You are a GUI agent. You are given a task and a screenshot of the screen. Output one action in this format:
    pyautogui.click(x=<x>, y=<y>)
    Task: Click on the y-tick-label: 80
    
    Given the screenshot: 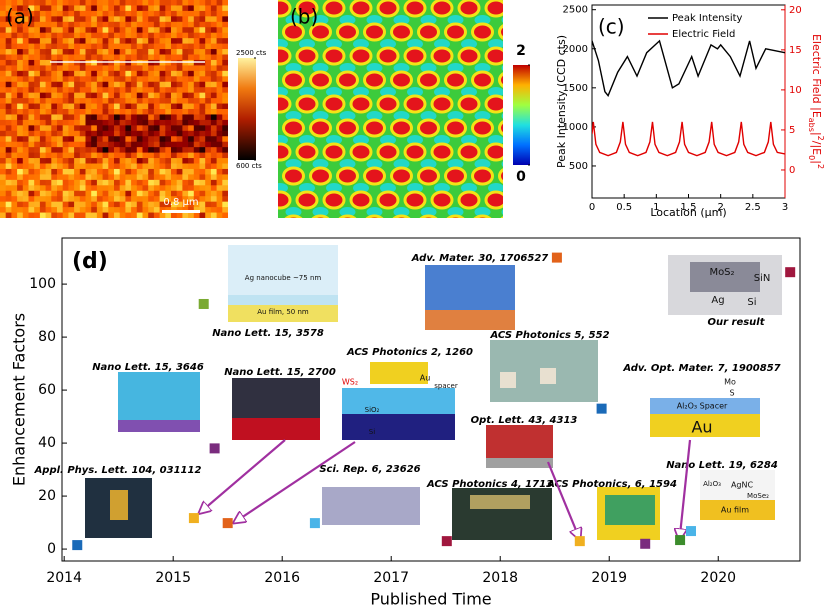 What is the action you would take?
    pyautogui.click(x=47, y=337)
    